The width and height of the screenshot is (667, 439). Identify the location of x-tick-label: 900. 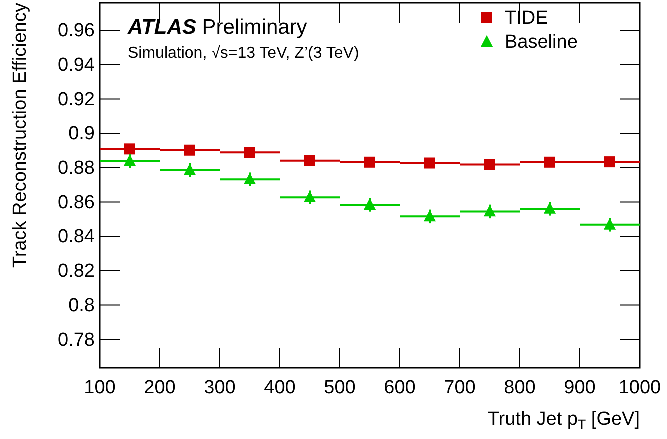
(580, 387).